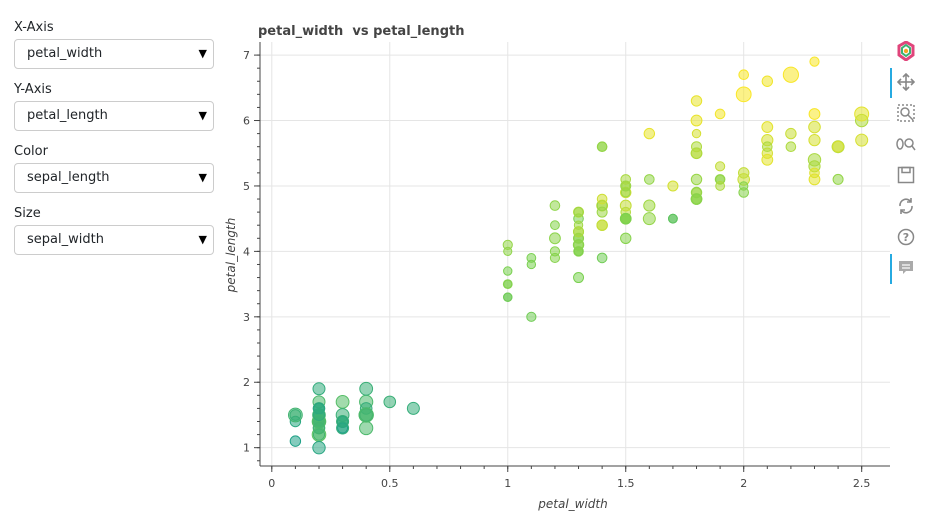 The image size is (938, 532). What do you see at coordinates (271, 483) in the screenshot?
I see `x-tick-label: 0` at bounding box center [271, 483].